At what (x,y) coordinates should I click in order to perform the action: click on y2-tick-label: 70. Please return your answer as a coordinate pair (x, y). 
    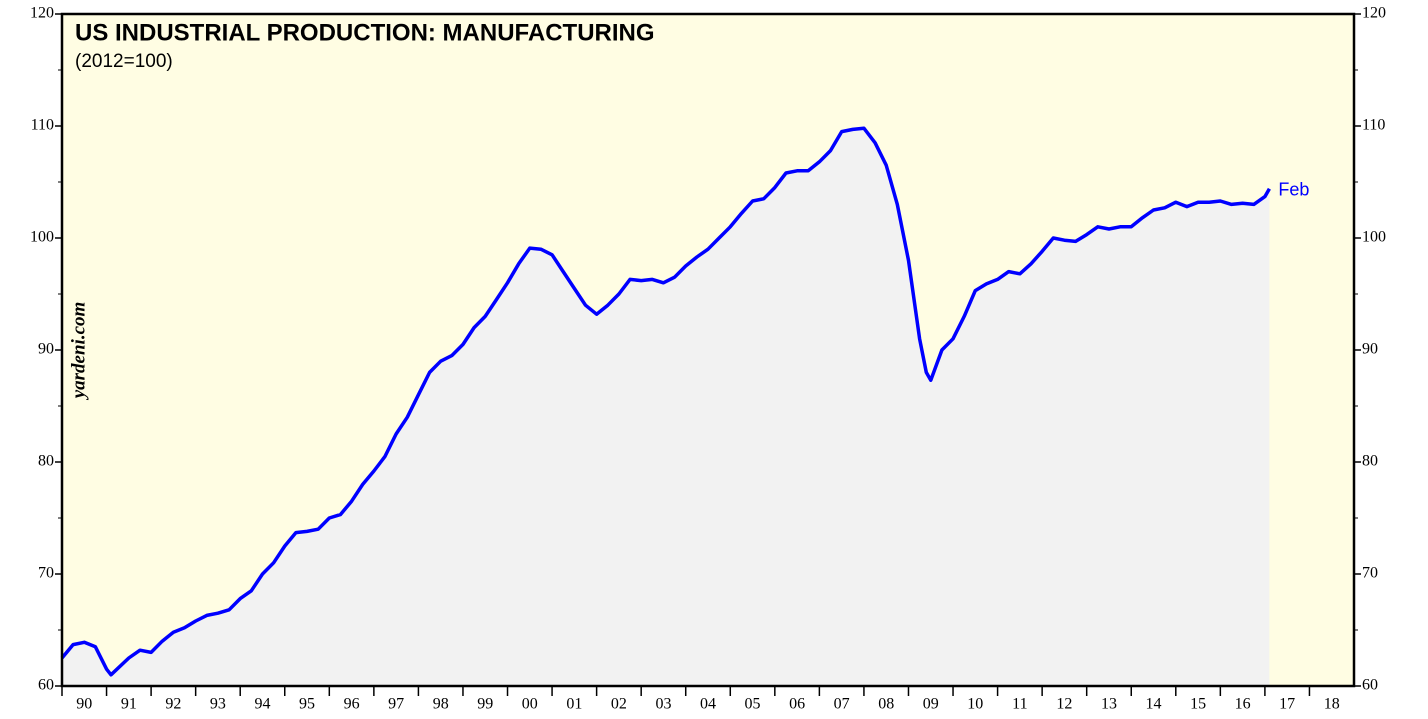
    Looking at the image, I should click on (1370, 573).